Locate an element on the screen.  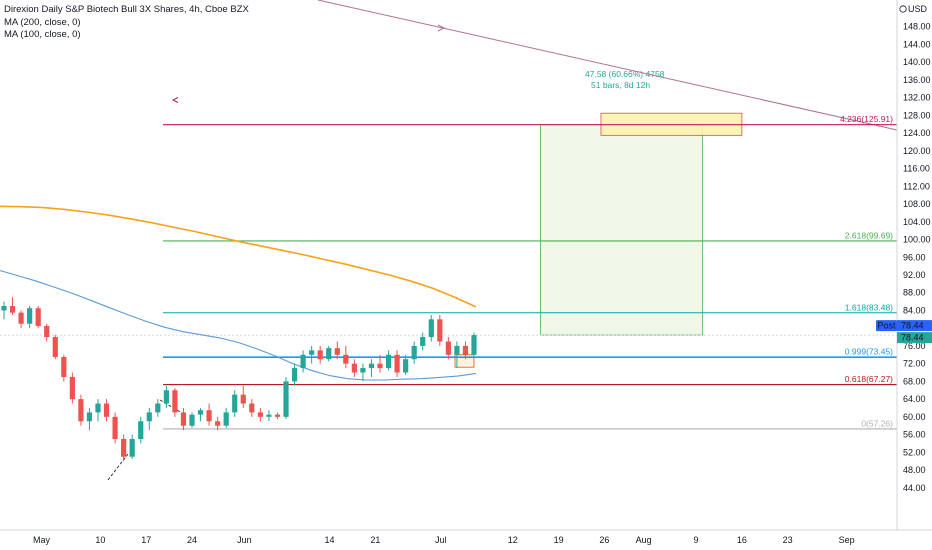
trendline is located at coordinates (607, 65).